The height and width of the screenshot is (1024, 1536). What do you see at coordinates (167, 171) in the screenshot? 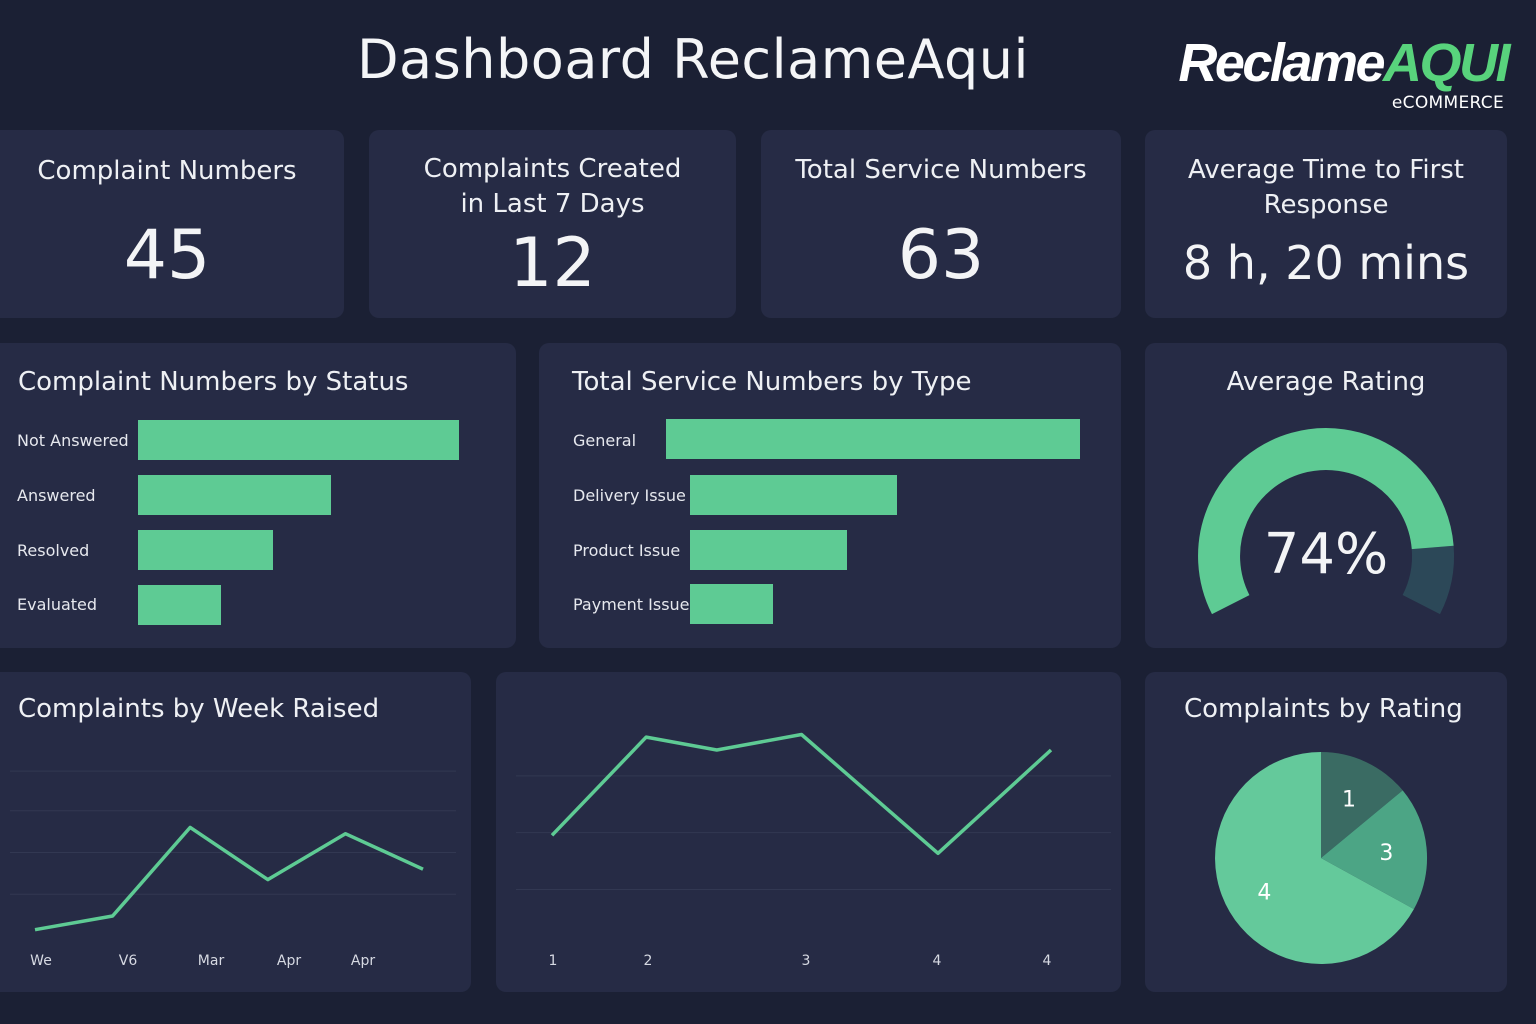
I see `kpi-title: Complaint Numbers` at bounding box center [167, 171].